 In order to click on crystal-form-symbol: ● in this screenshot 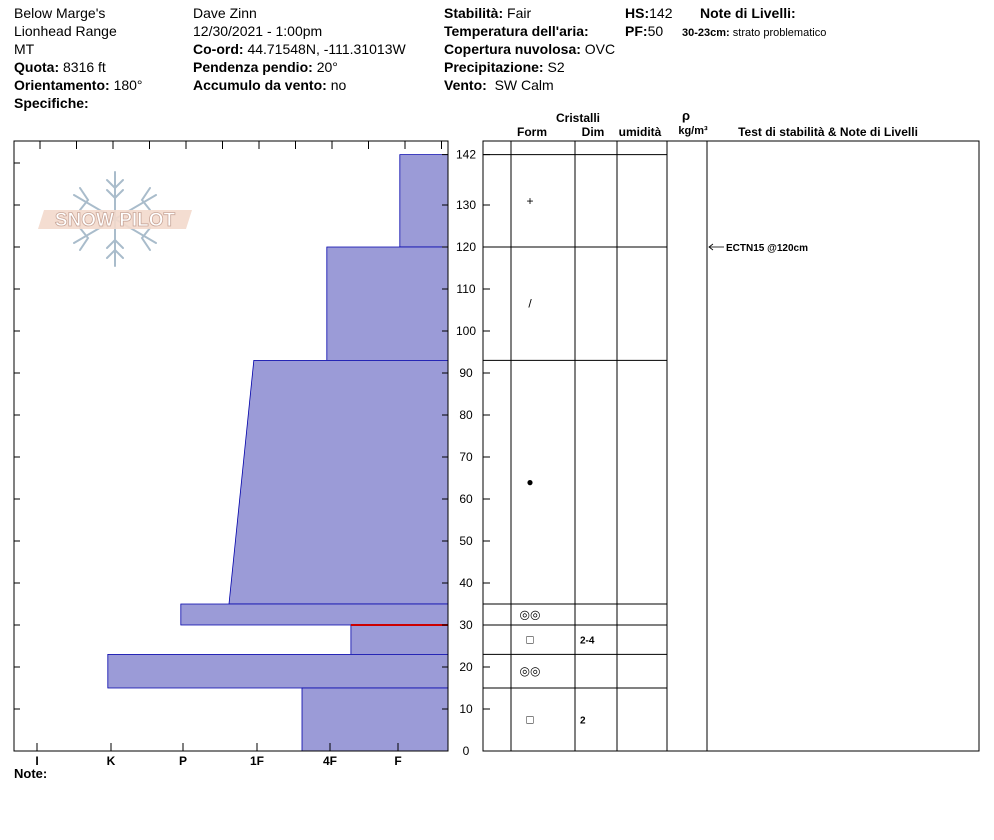, I will do `click(529, 482)`.